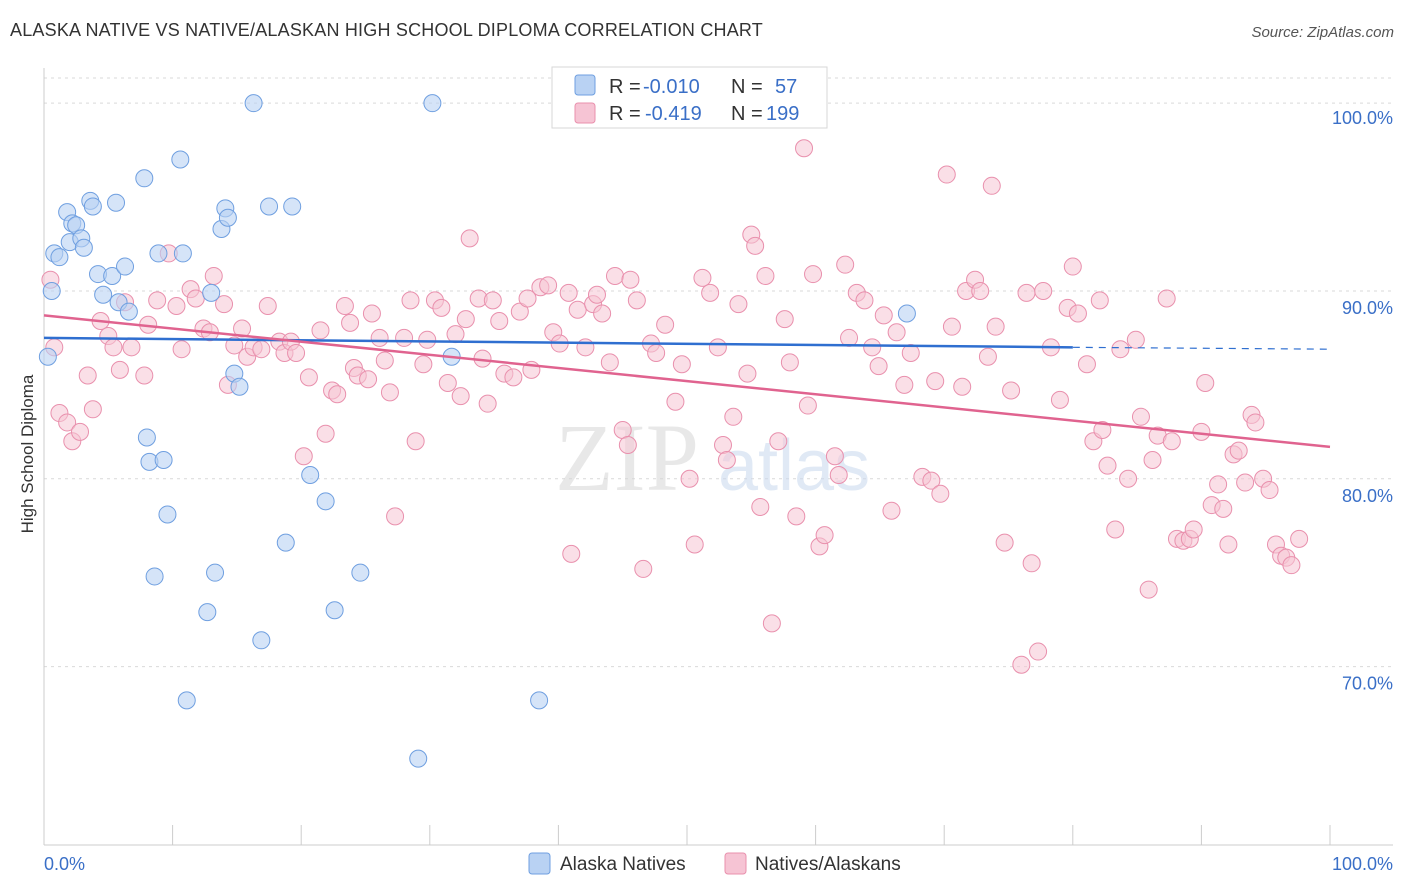 Image resolution: width=1406 pixels, height=892 pixels. Describe the element at coordinates (1201, 348) in the screenshot. I see `trend-line-alaska-natives-extension` at that location.